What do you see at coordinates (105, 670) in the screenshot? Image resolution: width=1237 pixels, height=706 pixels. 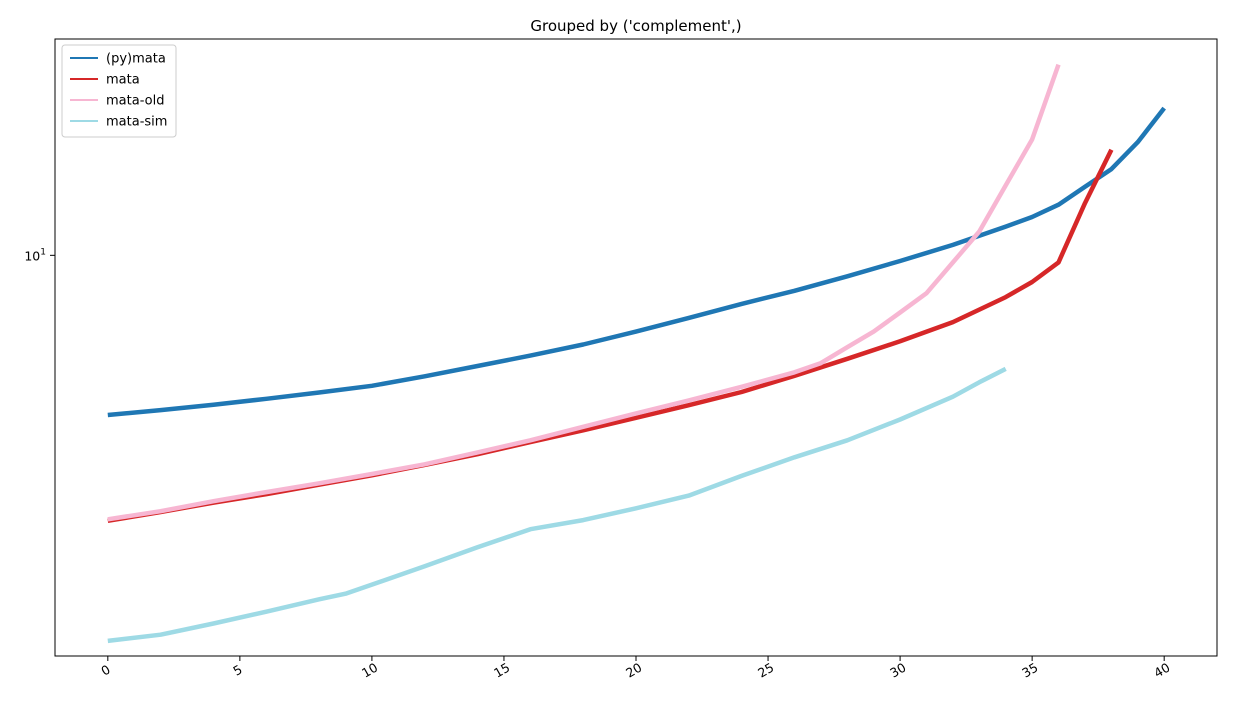 I see `x-tick-label: 0` at bounding box center [105, 670].